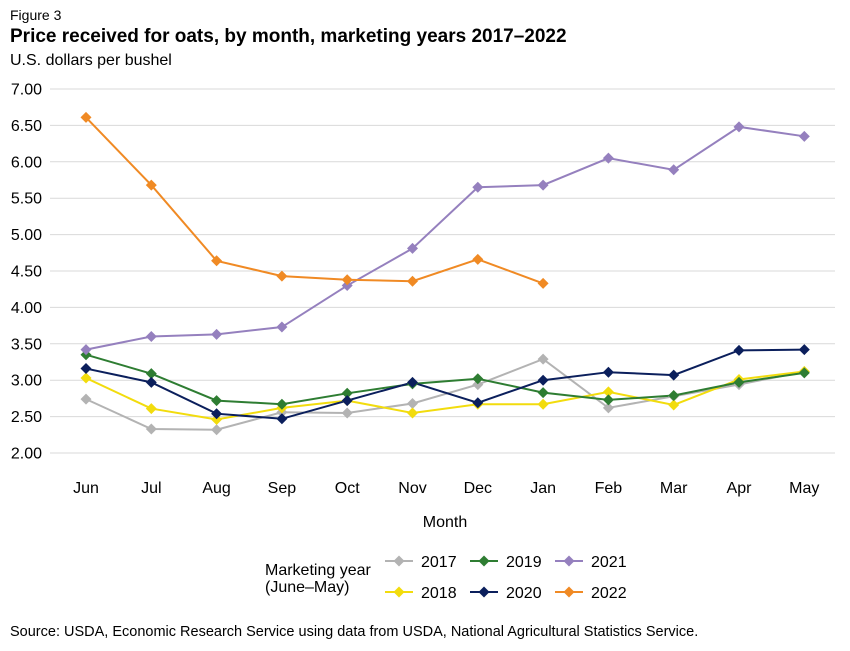 The width and height of the screenshot is (850, 651). Describe the element at coordinates (484, 561) in the screenshot. I see `legend-marker-2019` at that location.